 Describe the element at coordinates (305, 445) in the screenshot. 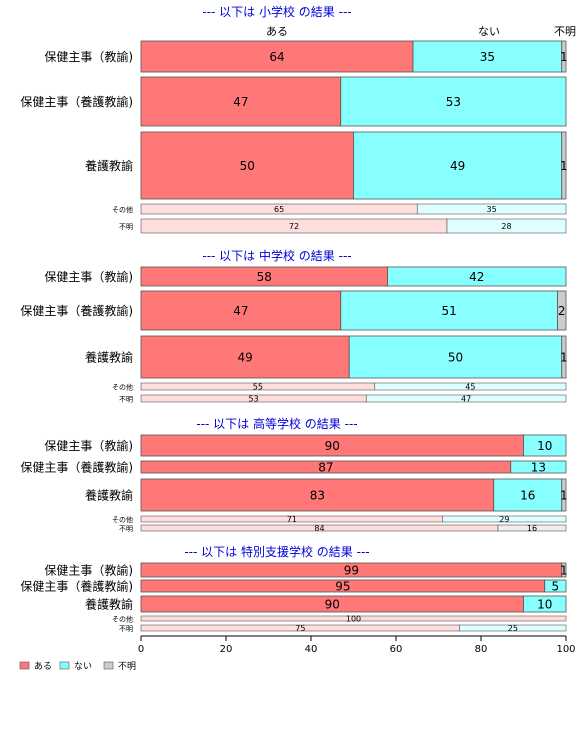

I see `bar-row: 保健主事（教諭) 90 10` at that location.